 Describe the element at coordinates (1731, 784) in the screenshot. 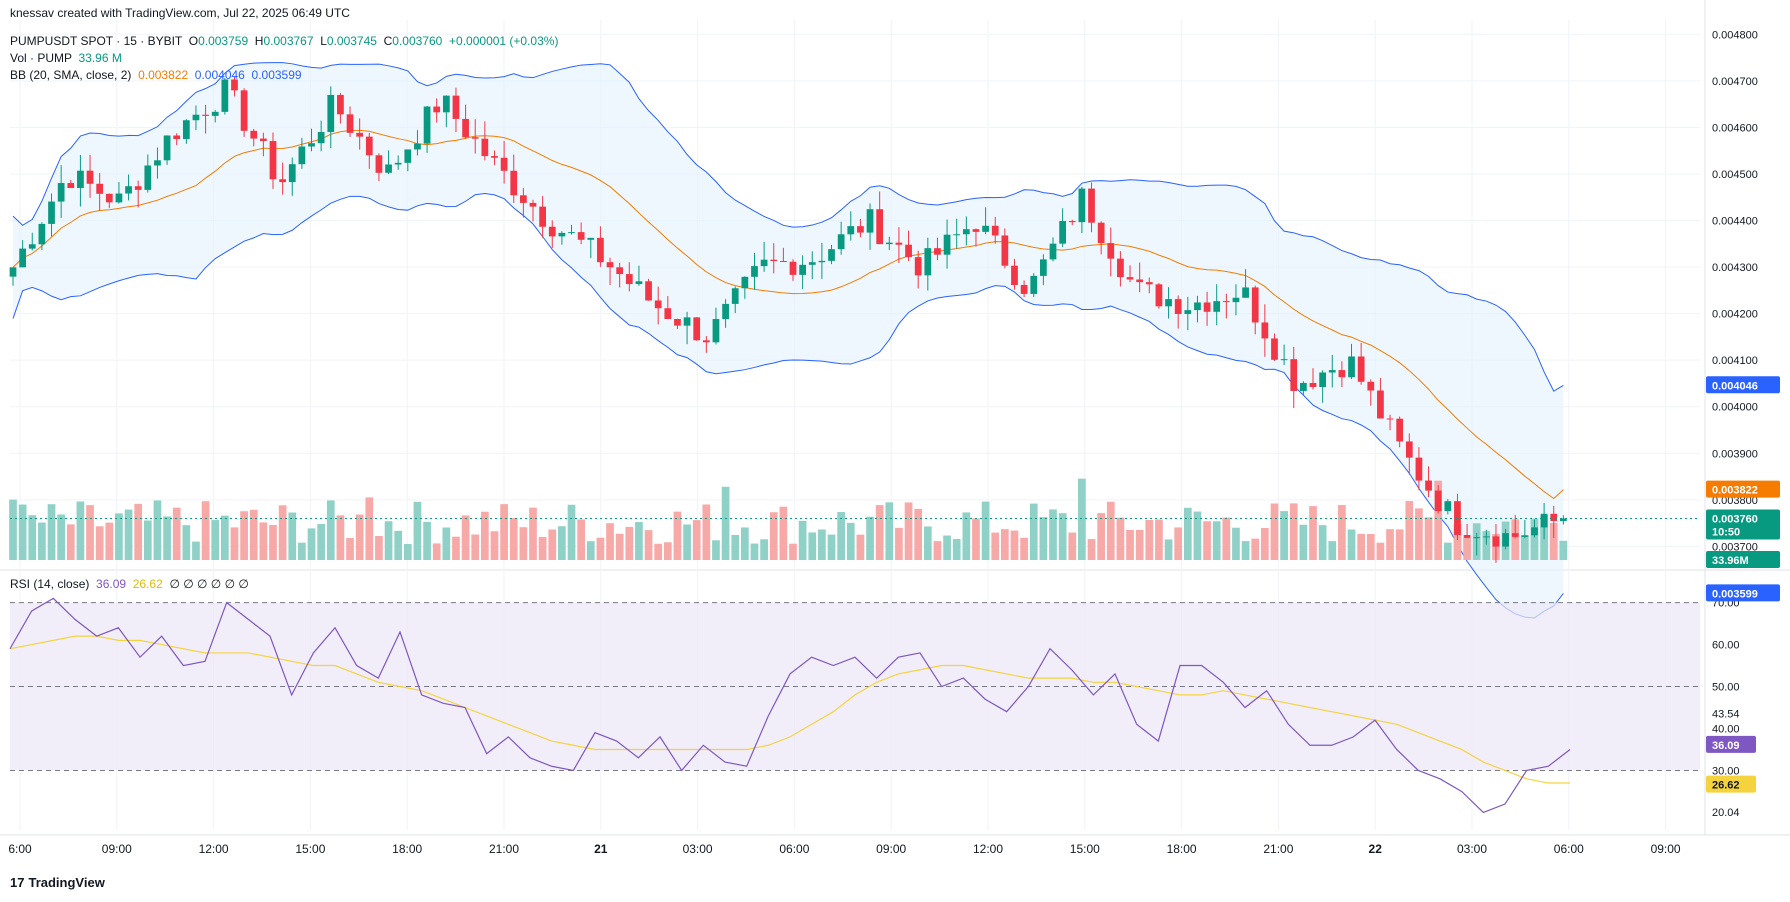

I see `rsi-ma-tag: 26.62` at that location.